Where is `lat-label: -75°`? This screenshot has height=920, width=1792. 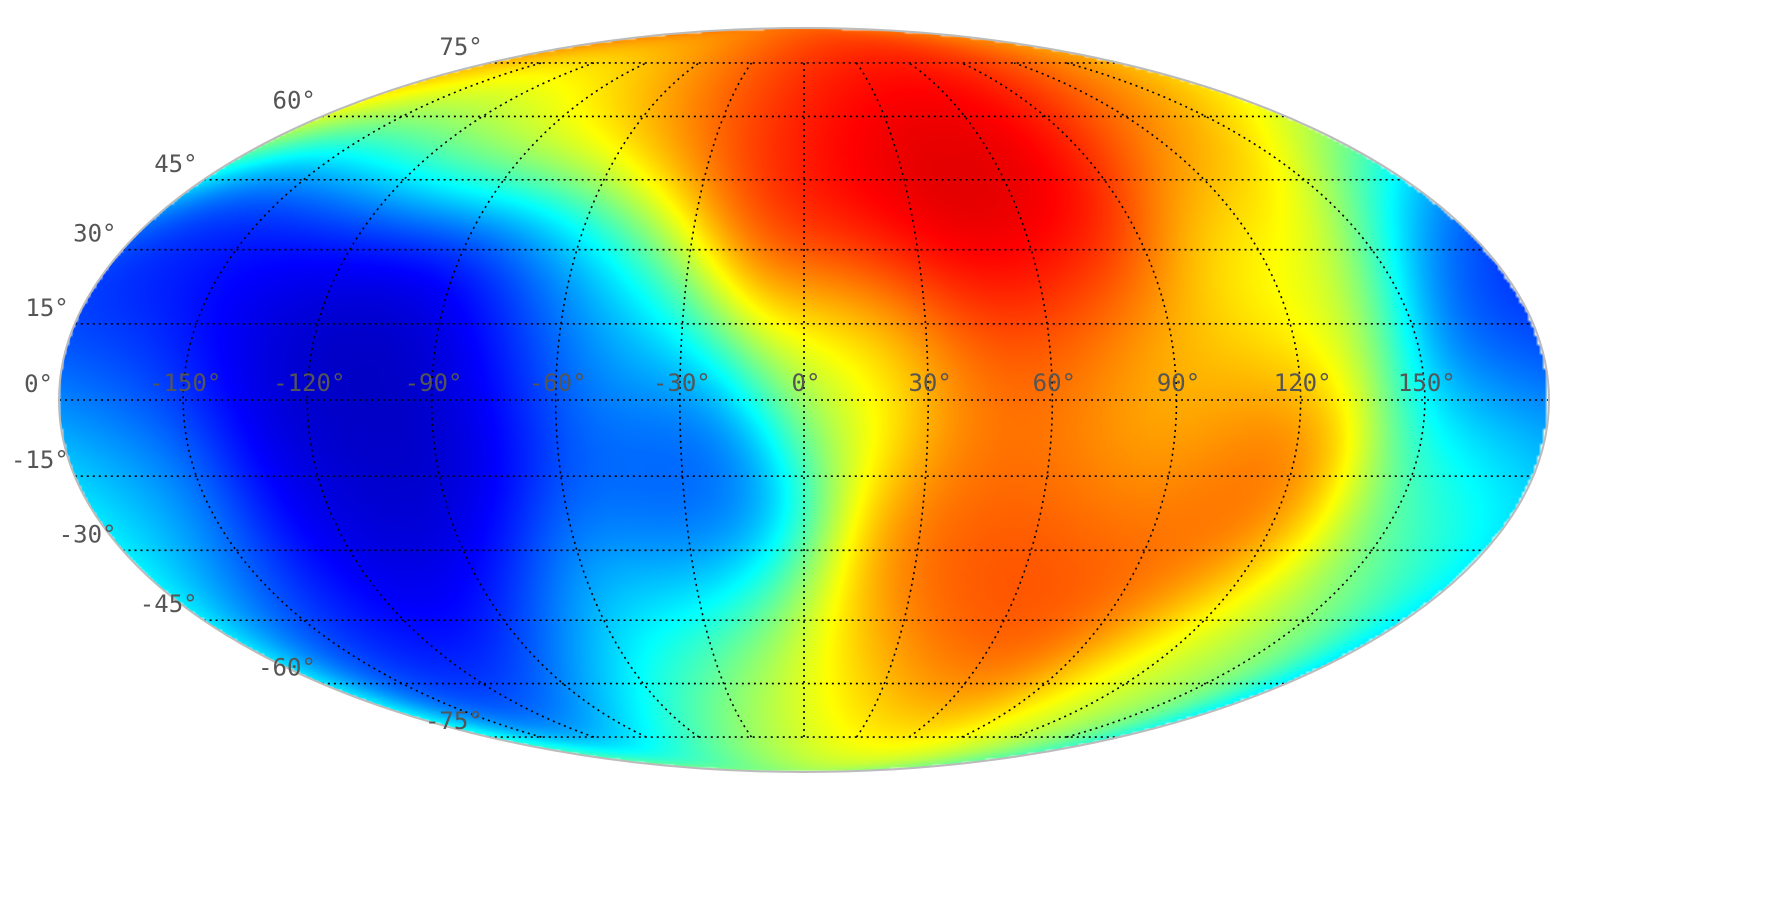 lat-label: -75° is located at coordinates (454, 721).